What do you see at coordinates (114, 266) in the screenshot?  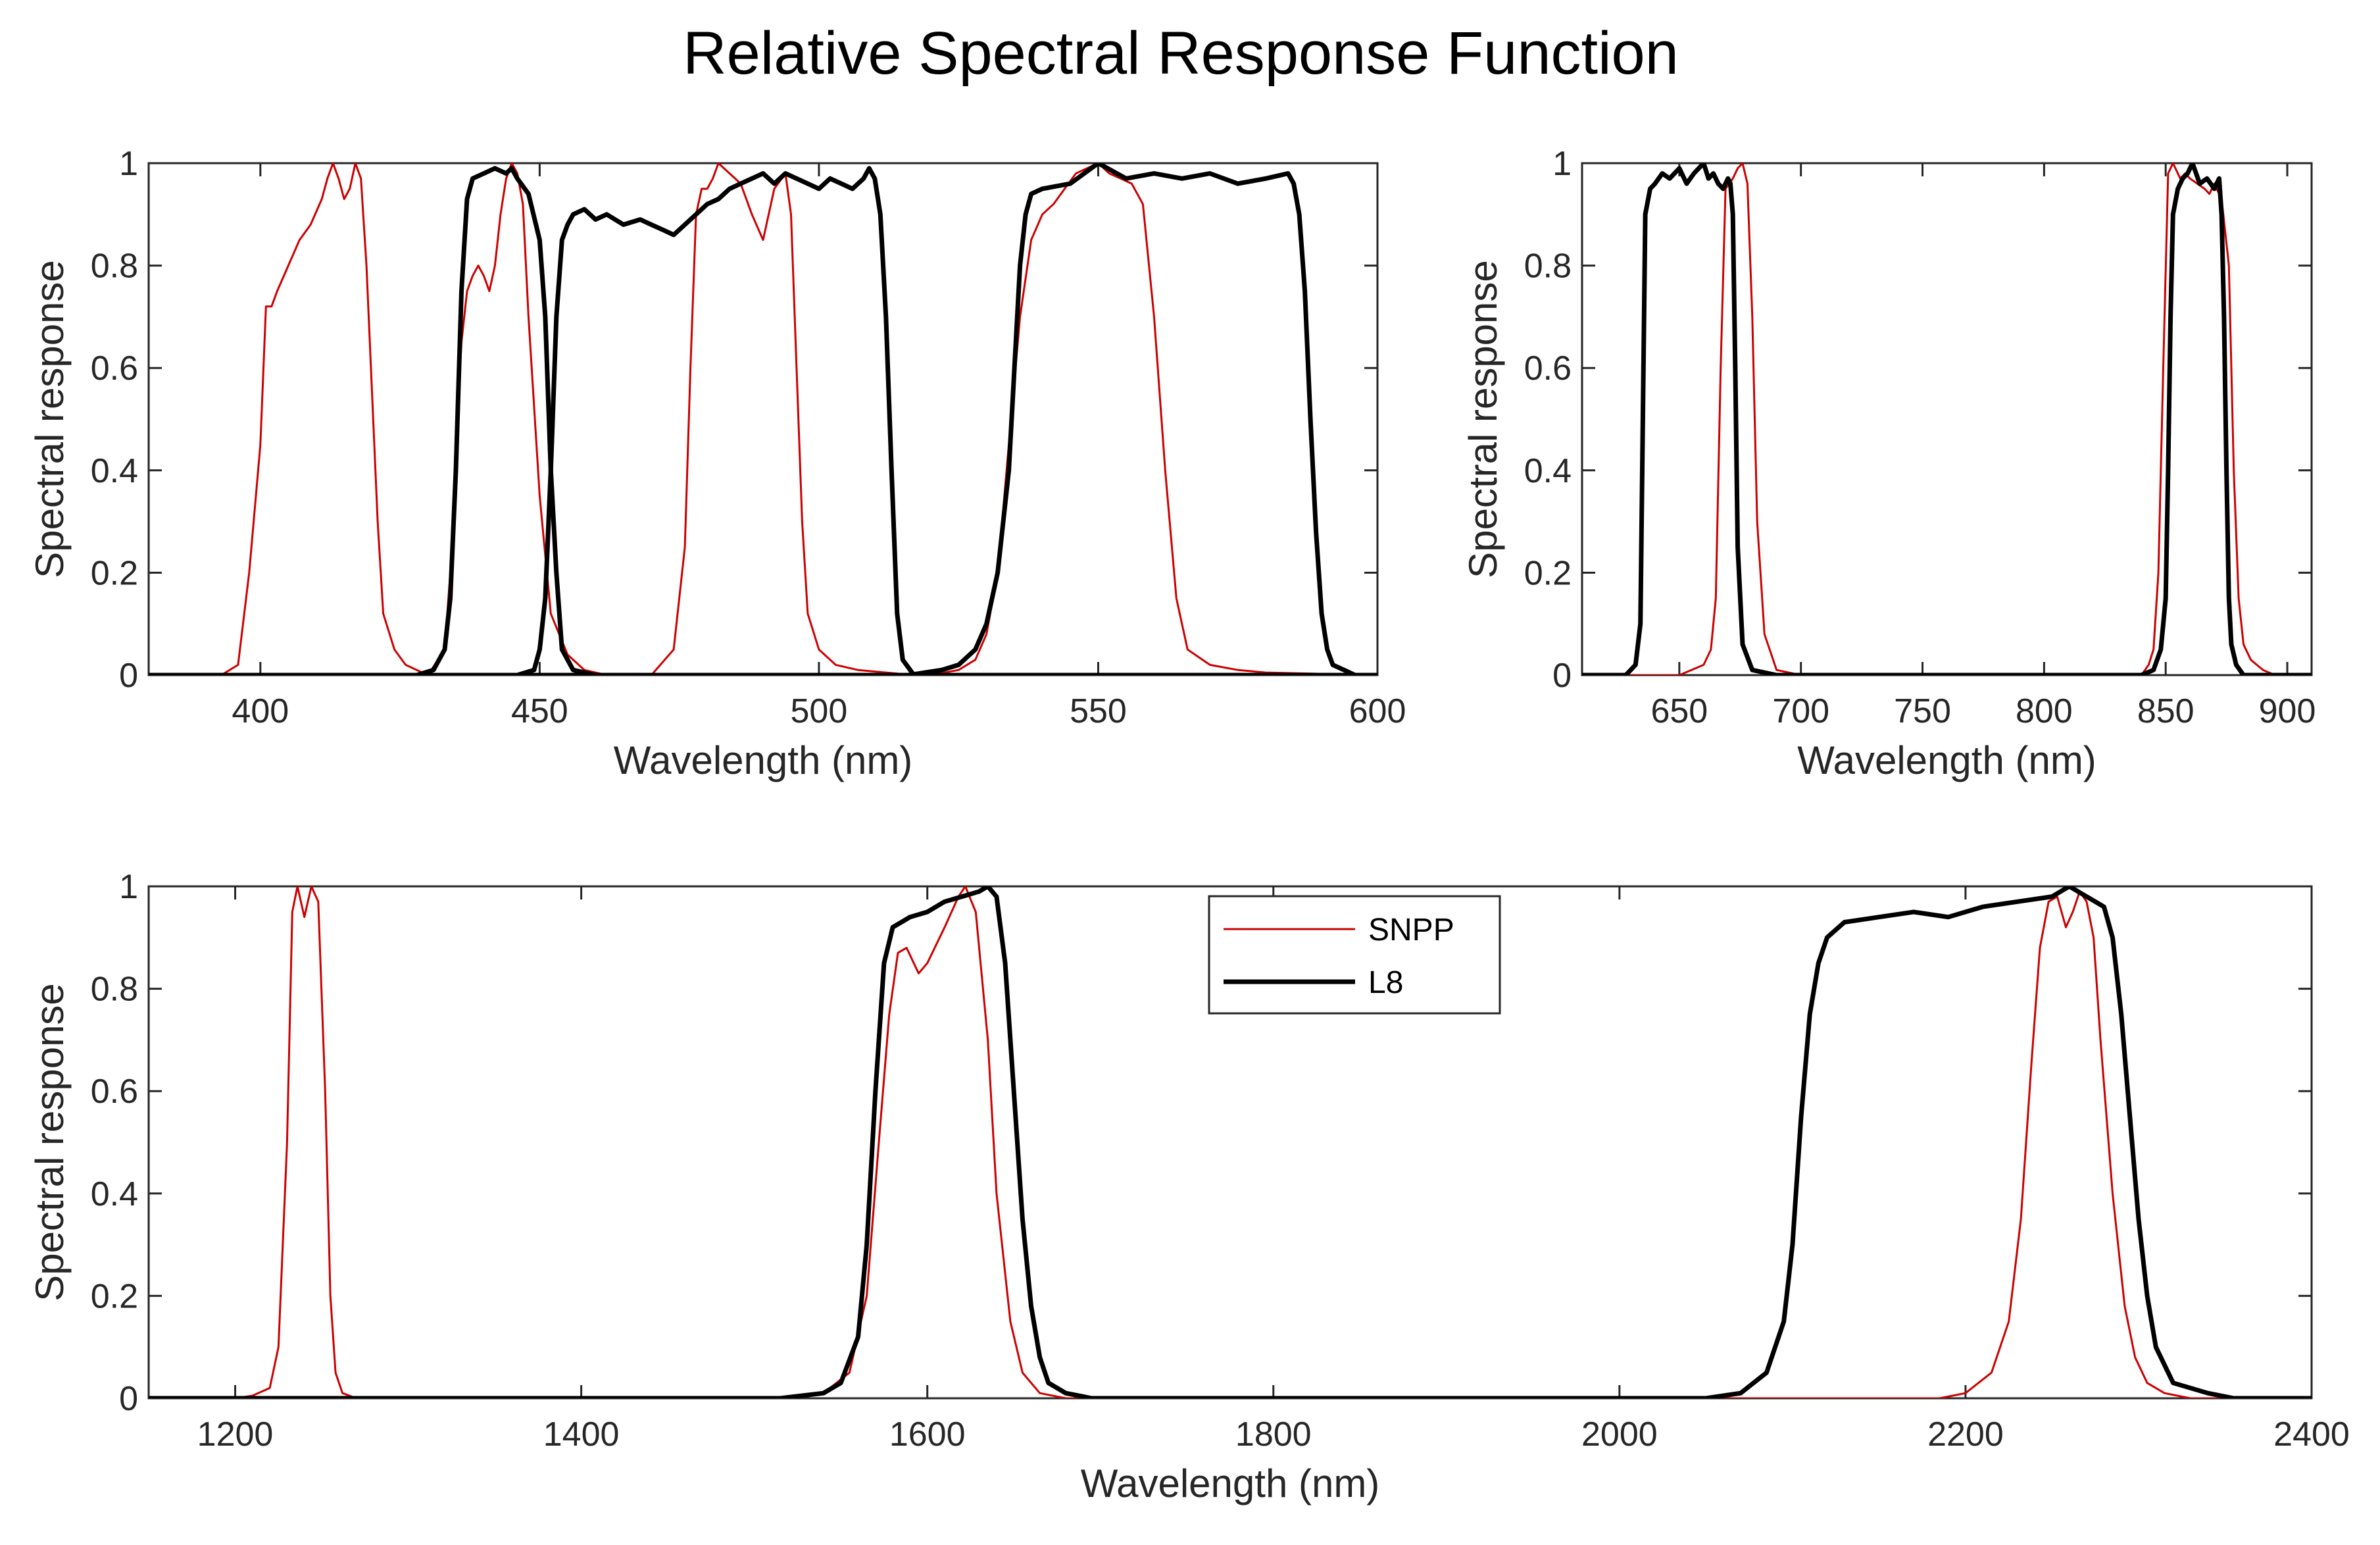 I see `y-tick-label-vis: 0.8` at bounding box center [114, 266].